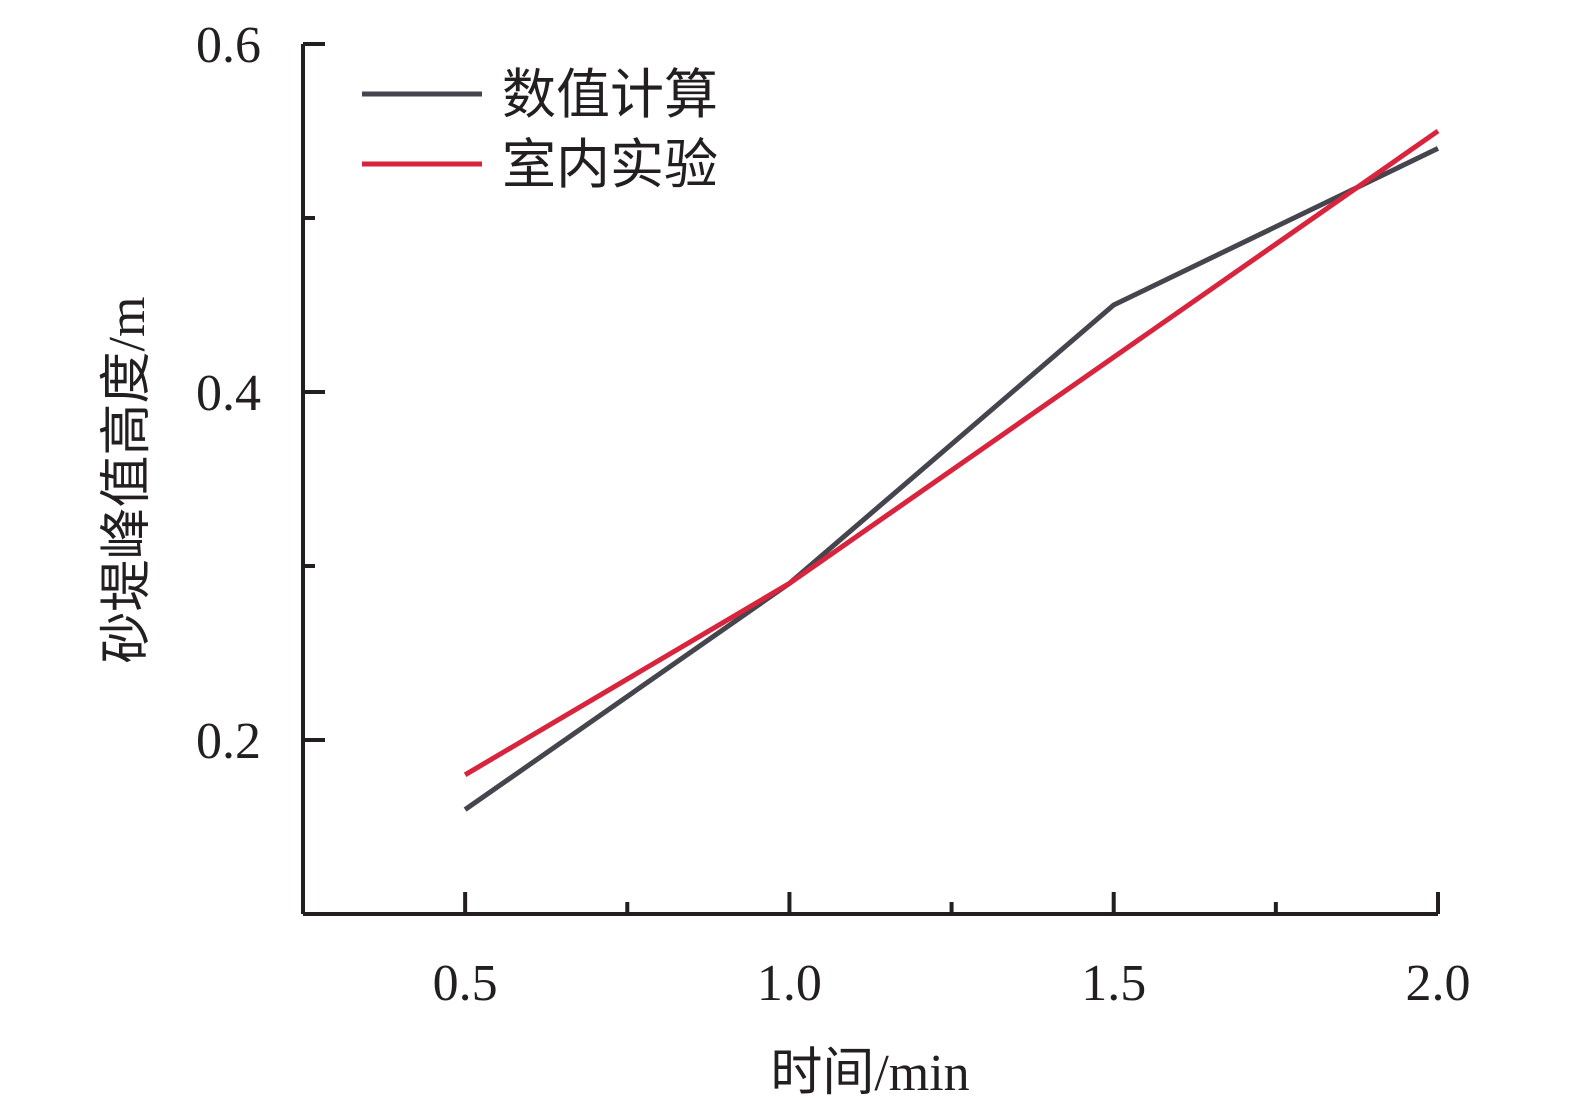 This screenshot has height=1115, width=1575. Describe the element at coordinates (1438, 983) in the screenshot. I see `x-tick-label: 2.0` at that location.